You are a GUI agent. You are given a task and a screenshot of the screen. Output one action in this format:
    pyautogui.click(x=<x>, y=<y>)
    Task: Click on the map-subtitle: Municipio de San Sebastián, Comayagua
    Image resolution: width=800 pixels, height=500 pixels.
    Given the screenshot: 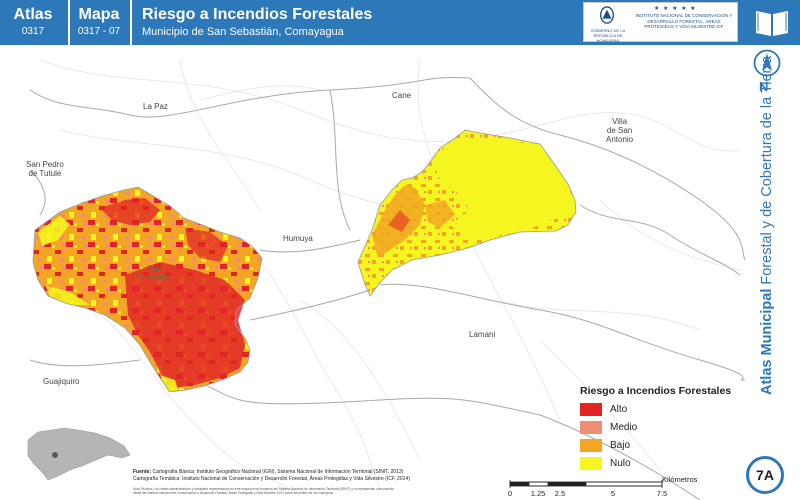 What is the action you would take?
    pyautogui.click(x=243, y=32)
    